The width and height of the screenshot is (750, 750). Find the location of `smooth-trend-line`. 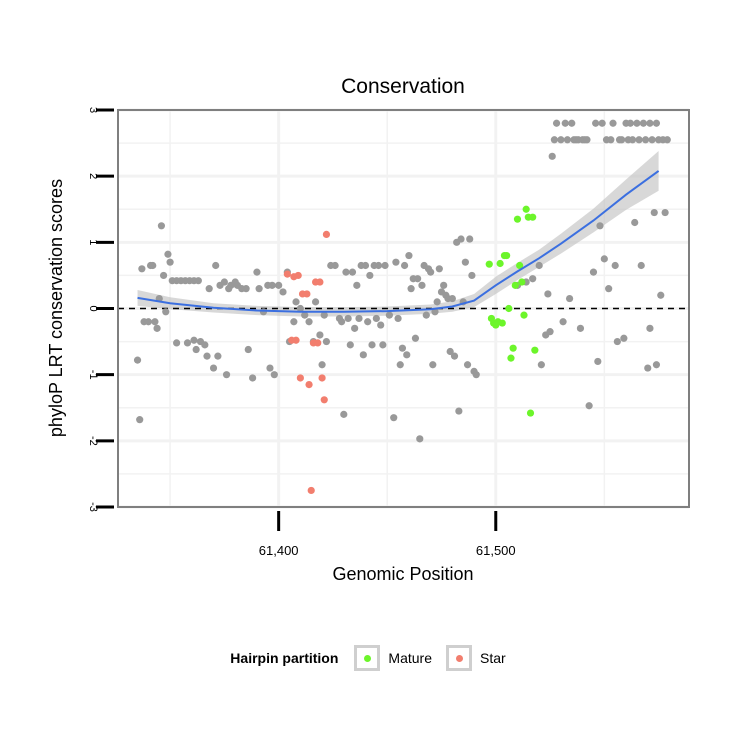

smooth-trend-line is located at coordinates (398, 241).